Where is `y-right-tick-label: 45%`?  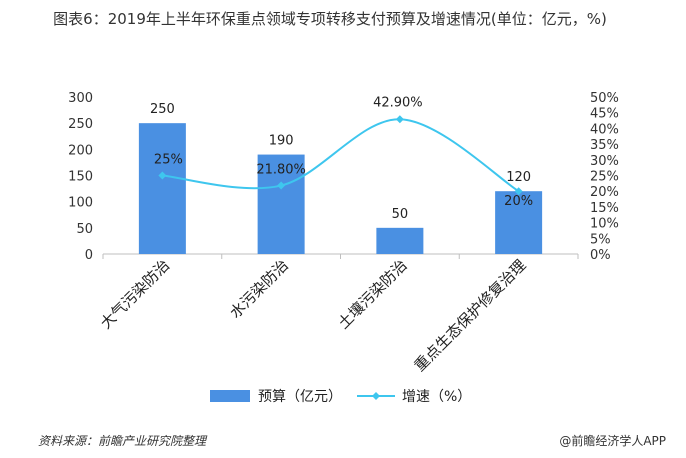 y-right-tick-label: 45% is located at coordinates (604, 114).